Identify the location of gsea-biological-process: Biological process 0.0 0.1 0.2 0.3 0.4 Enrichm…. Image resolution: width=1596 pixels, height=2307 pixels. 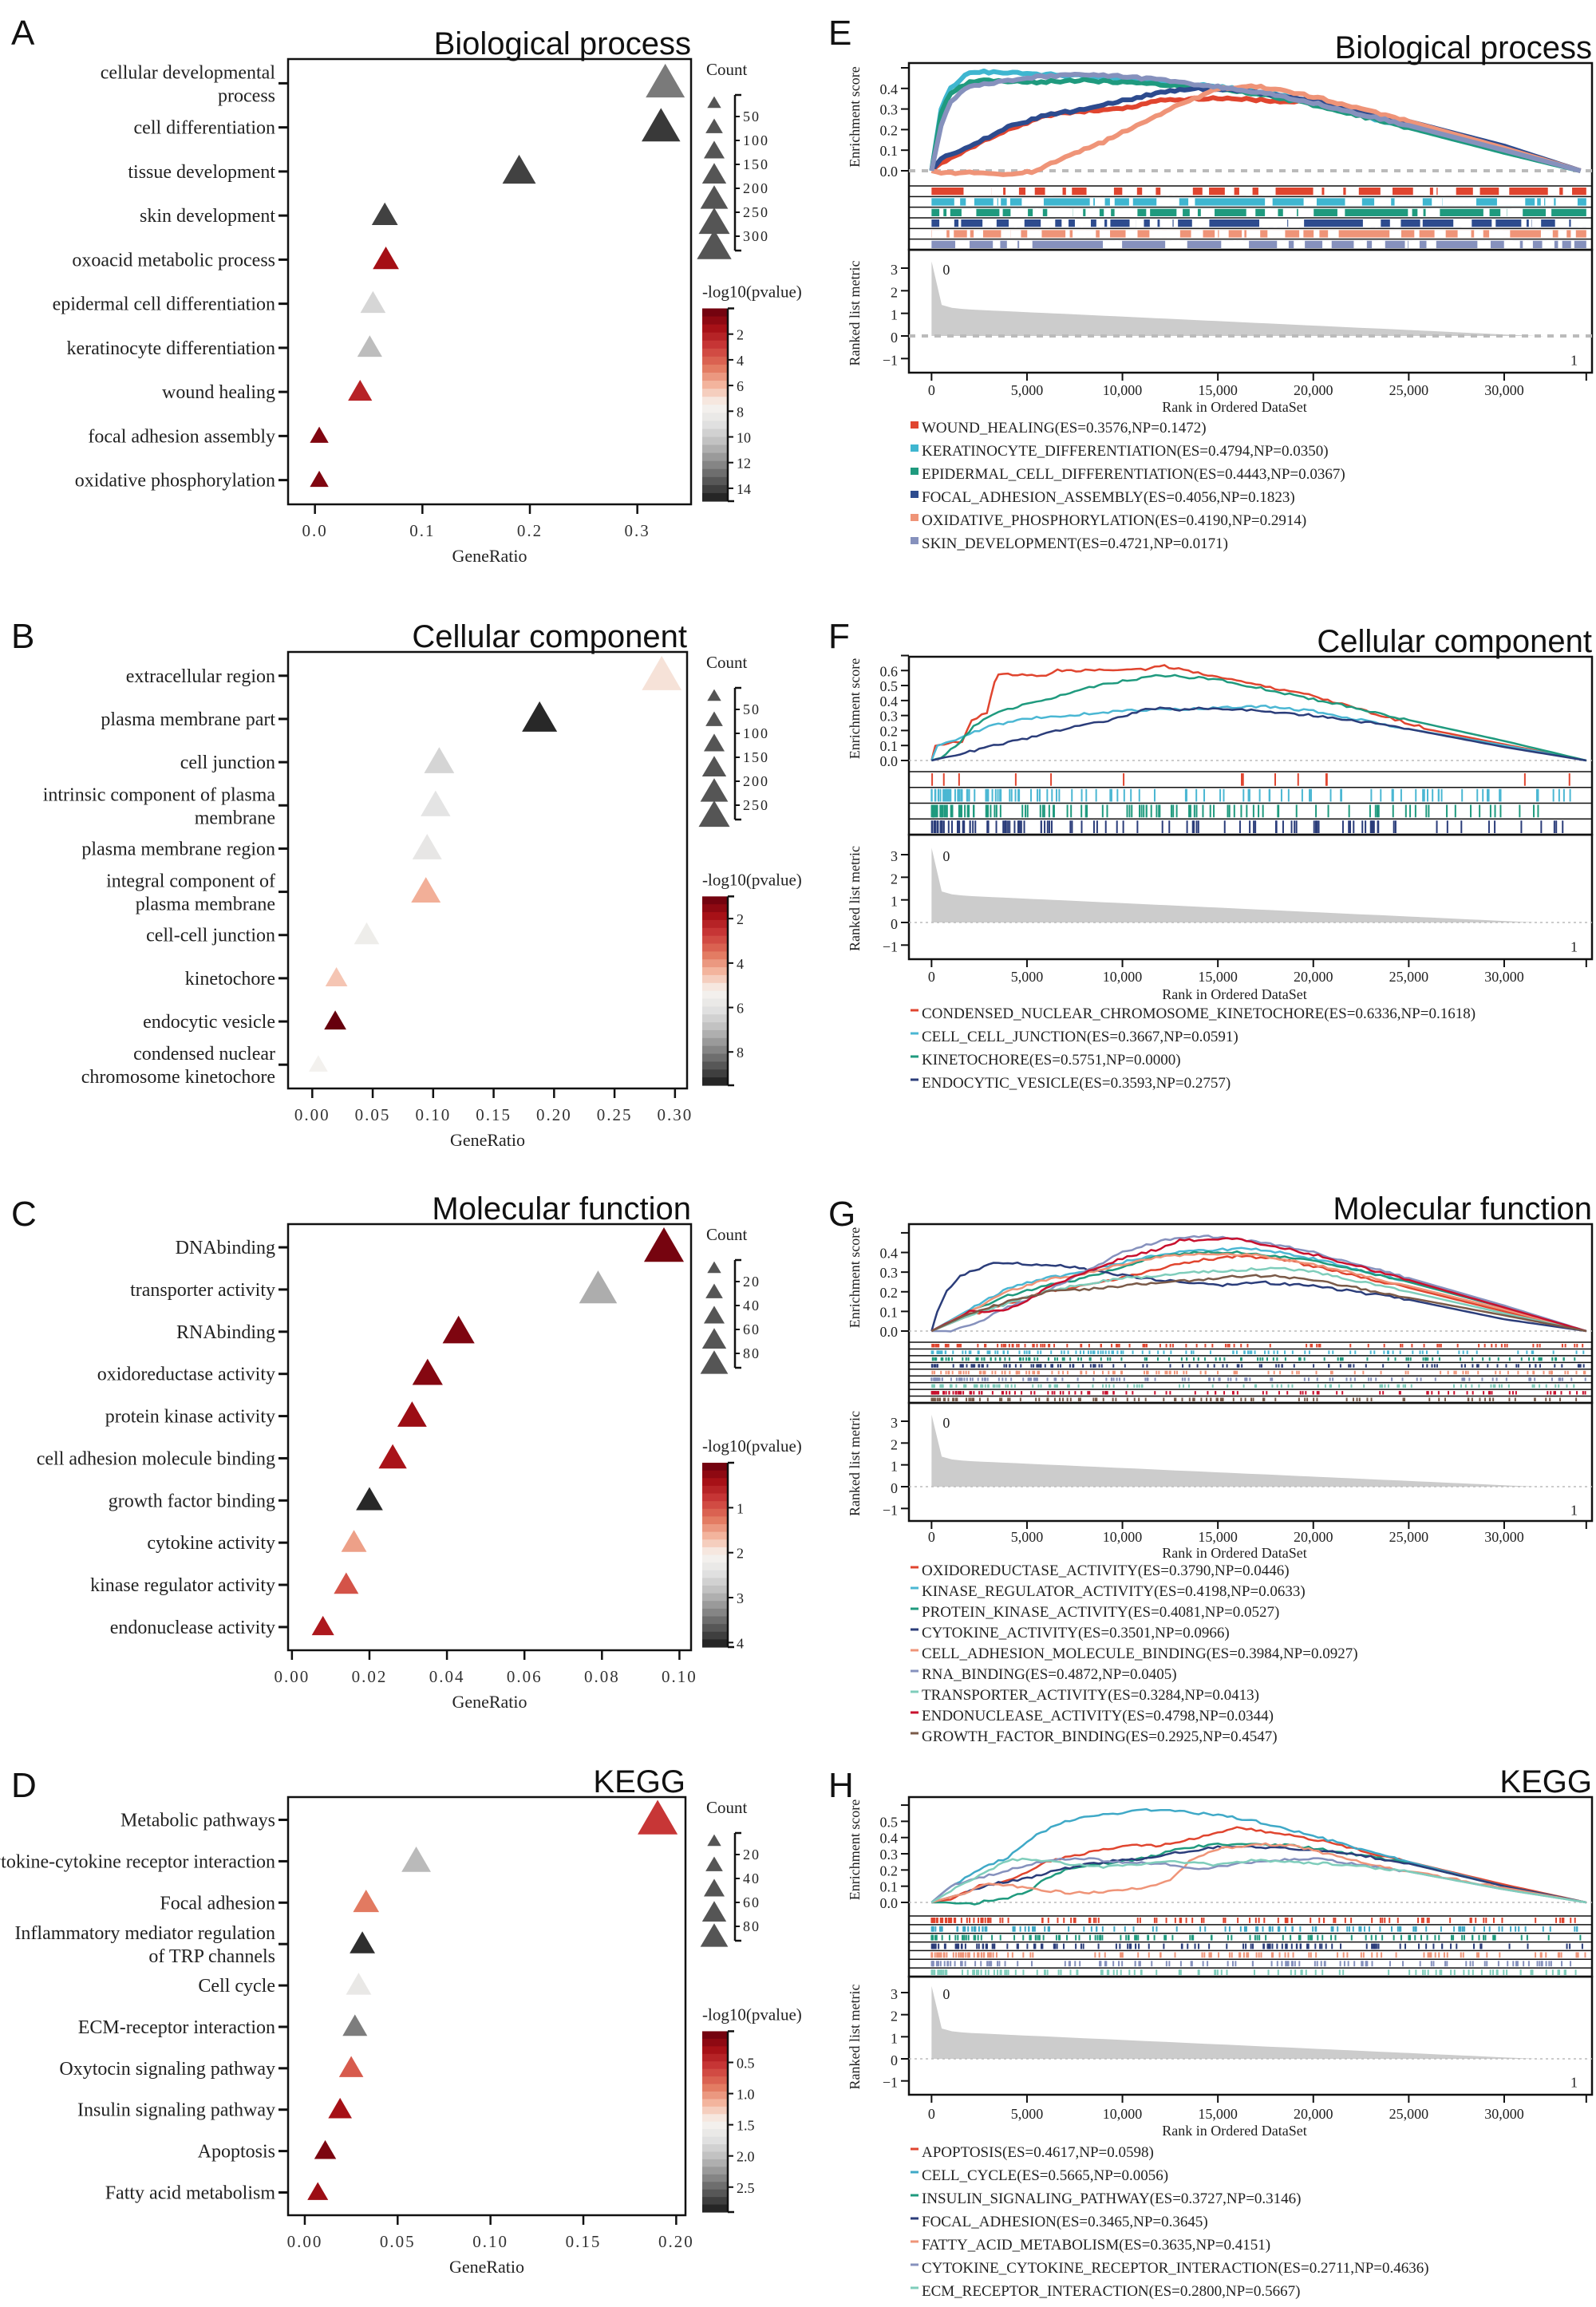
(1220, 291).